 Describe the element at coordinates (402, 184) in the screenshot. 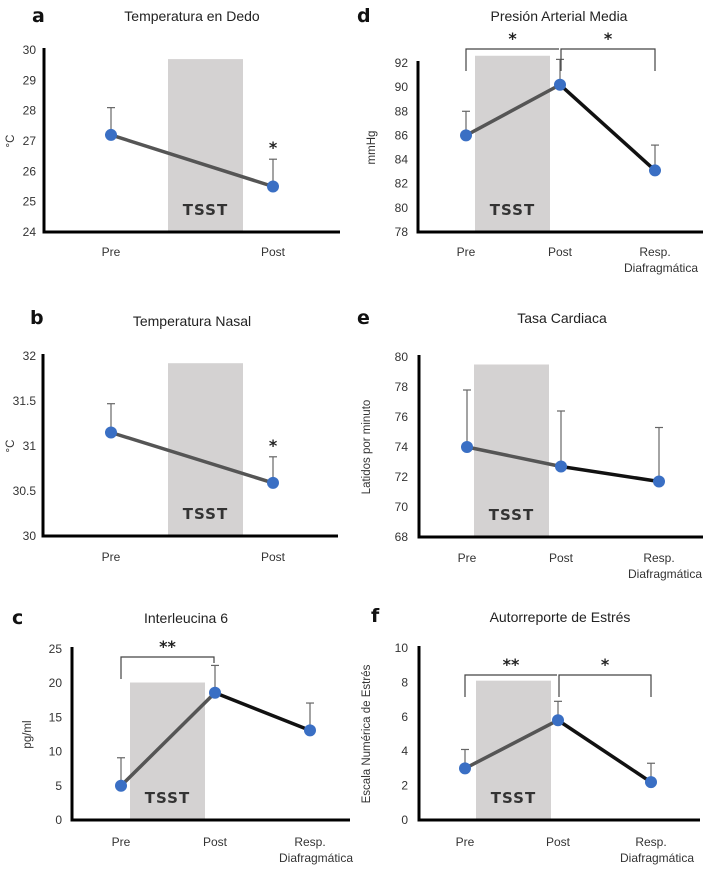

I see `y-tick-label: 82` at that location.